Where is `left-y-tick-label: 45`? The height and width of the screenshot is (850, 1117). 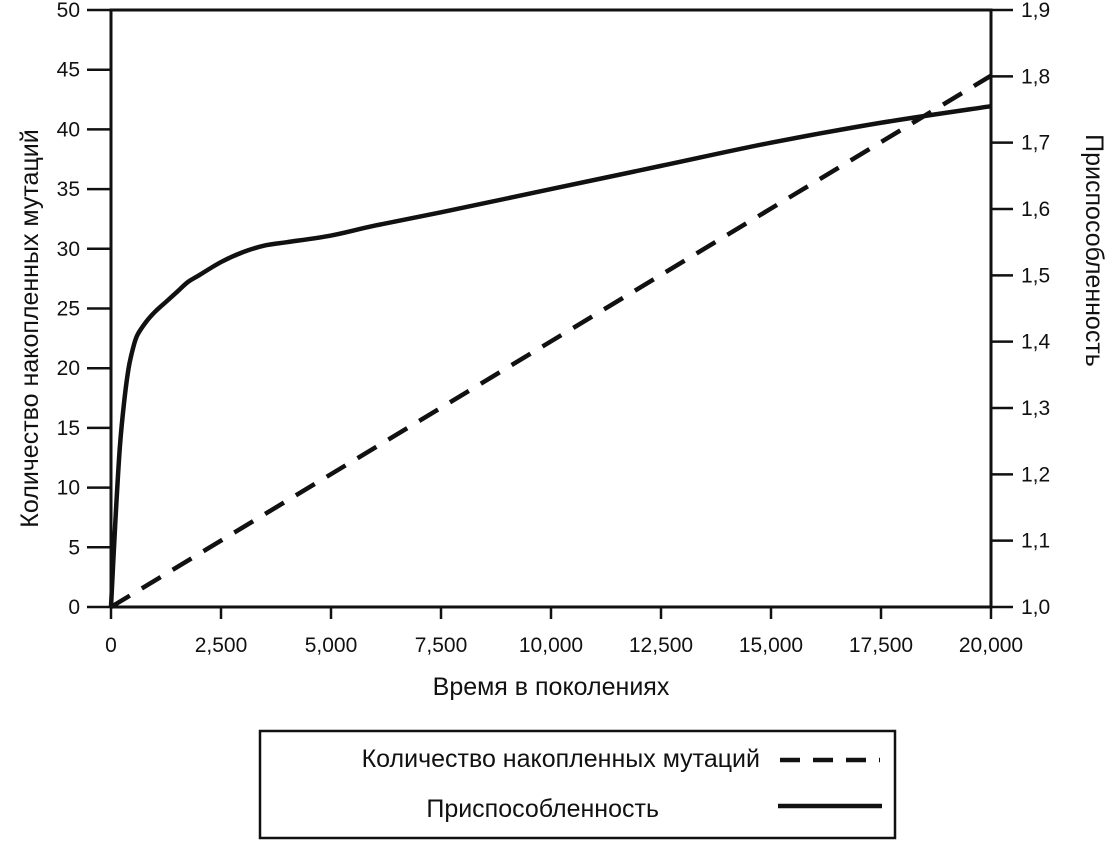
left-y-tick-label: 45 is located at coordinates (68, 70).